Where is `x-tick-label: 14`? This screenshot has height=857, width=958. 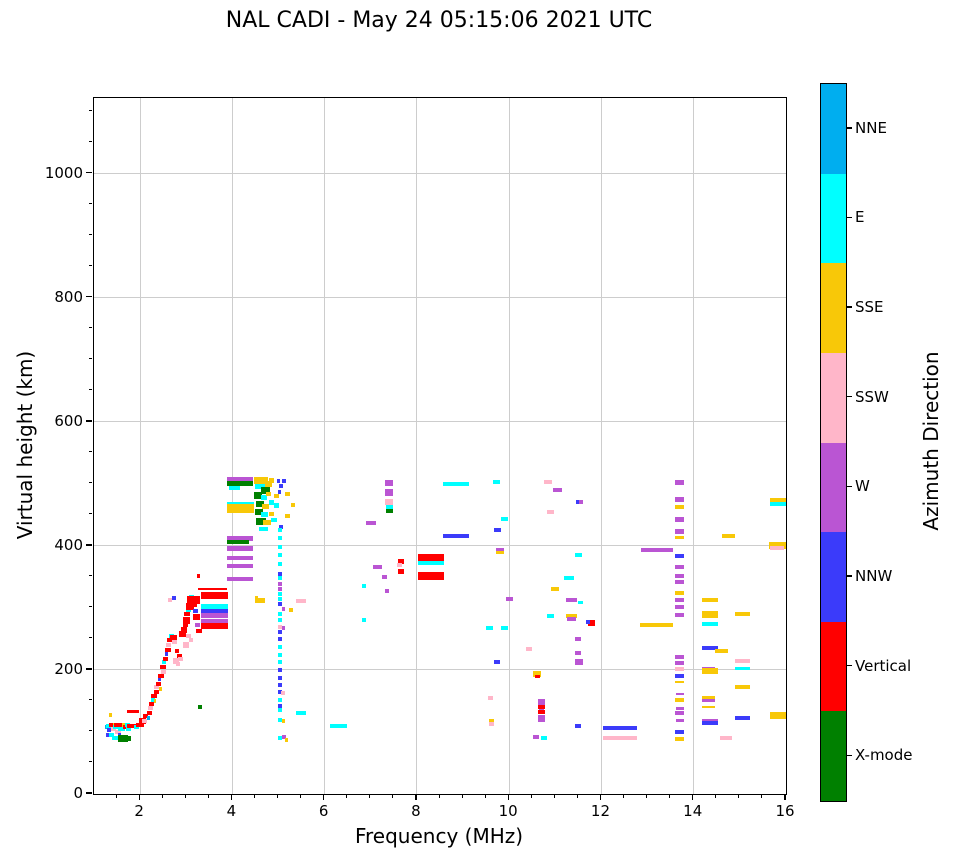 x-tick-label: 14 is located at coordinates (693, 811).